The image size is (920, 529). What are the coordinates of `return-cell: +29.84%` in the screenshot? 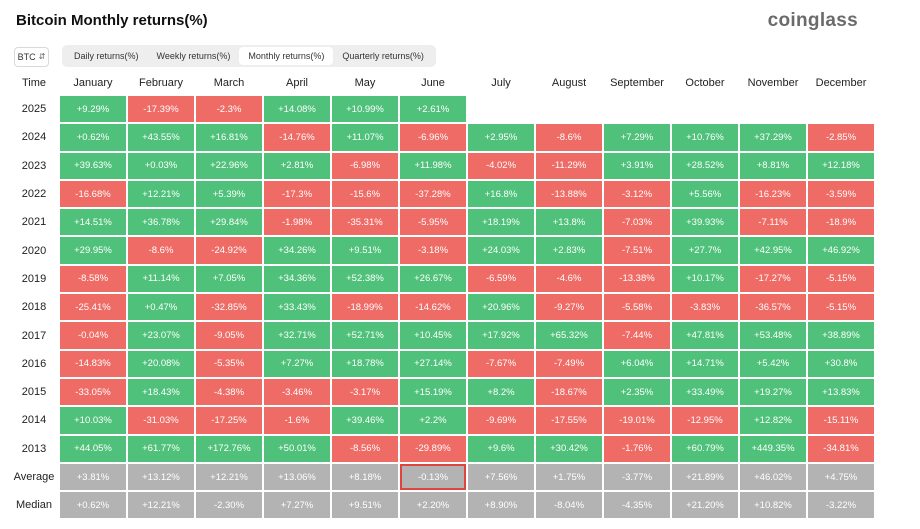 It's located at (229, 222).